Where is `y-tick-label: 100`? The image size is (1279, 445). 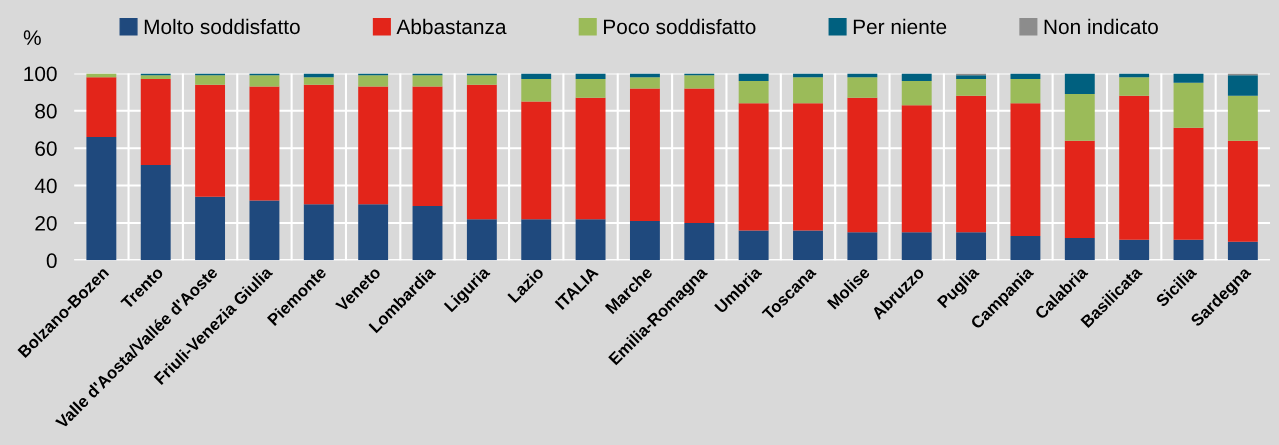 y-tick-label: 100 is located at coordinates (40, 74).